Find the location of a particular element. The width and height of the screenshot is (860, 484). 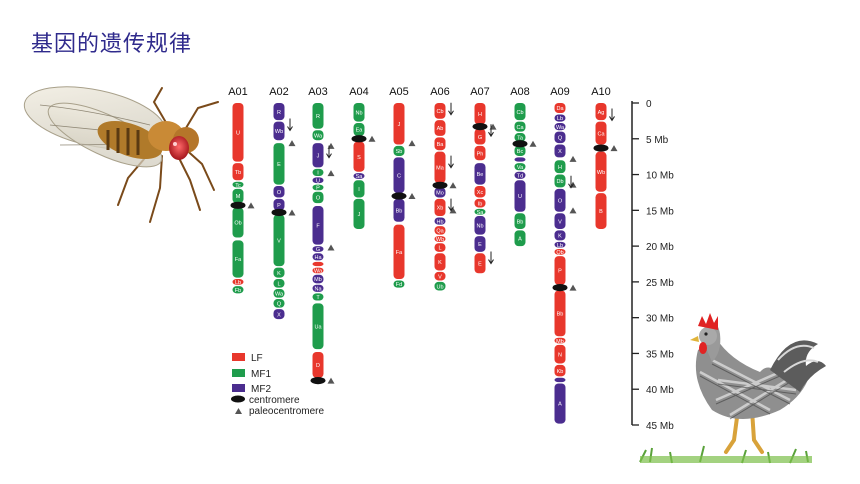

scale-tick-label: 10 Mb is located at coordinates (660, 176).